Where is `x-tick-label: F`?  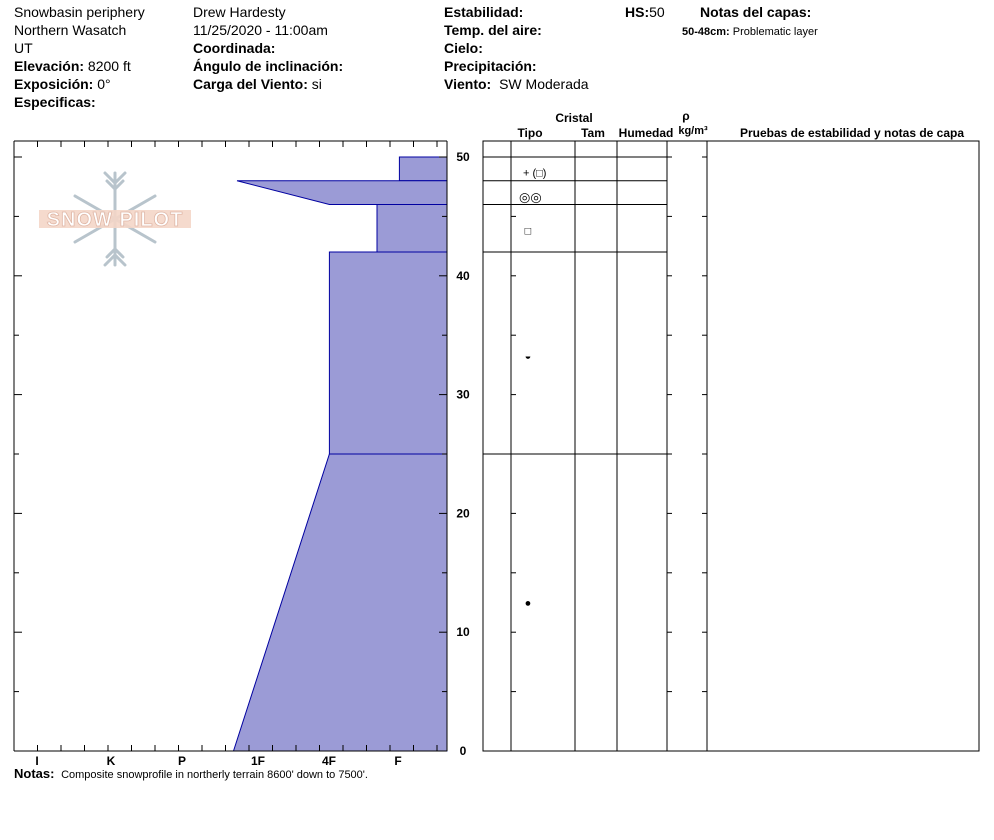 x-tick-label: F is located at coordinates (397, 761).